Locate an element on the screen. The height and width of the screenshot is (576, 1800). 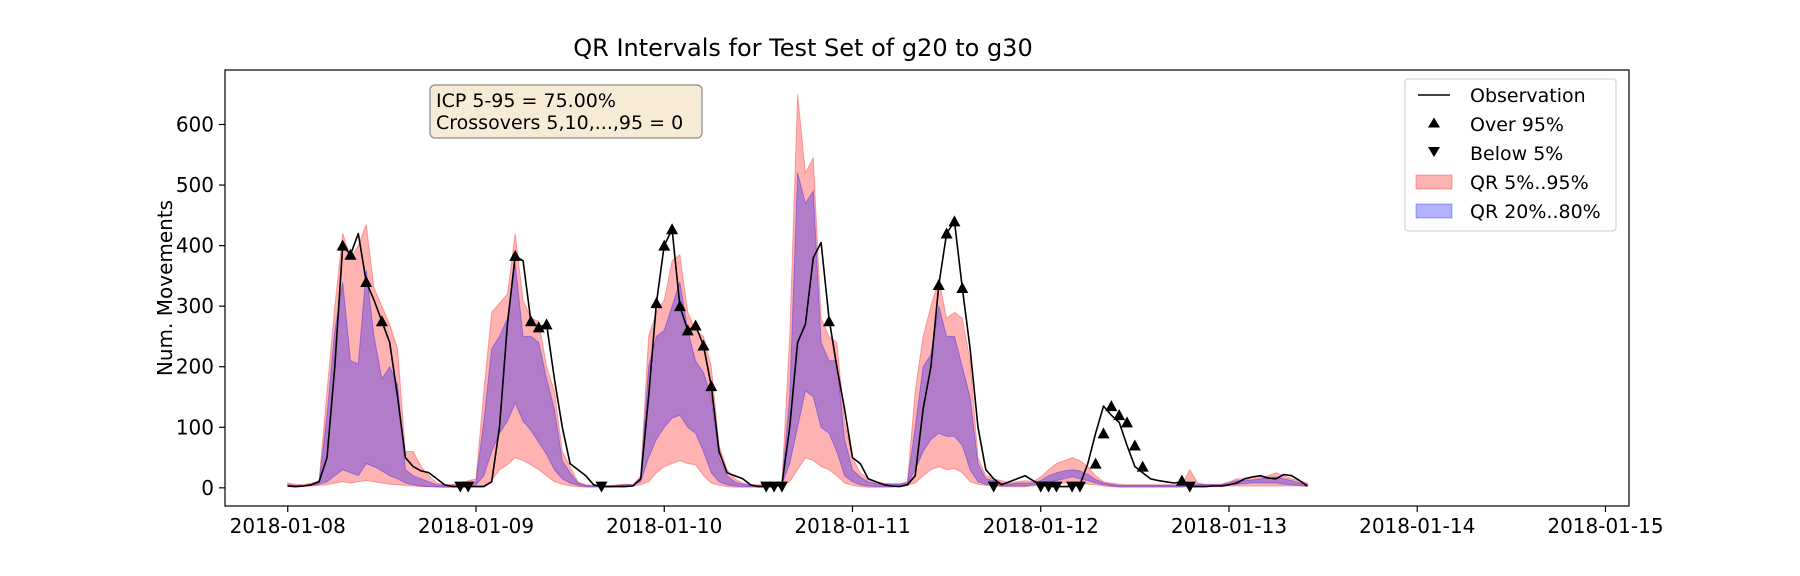
x-tick-label: 2018-01-11 is located at coordinates (852, 526).